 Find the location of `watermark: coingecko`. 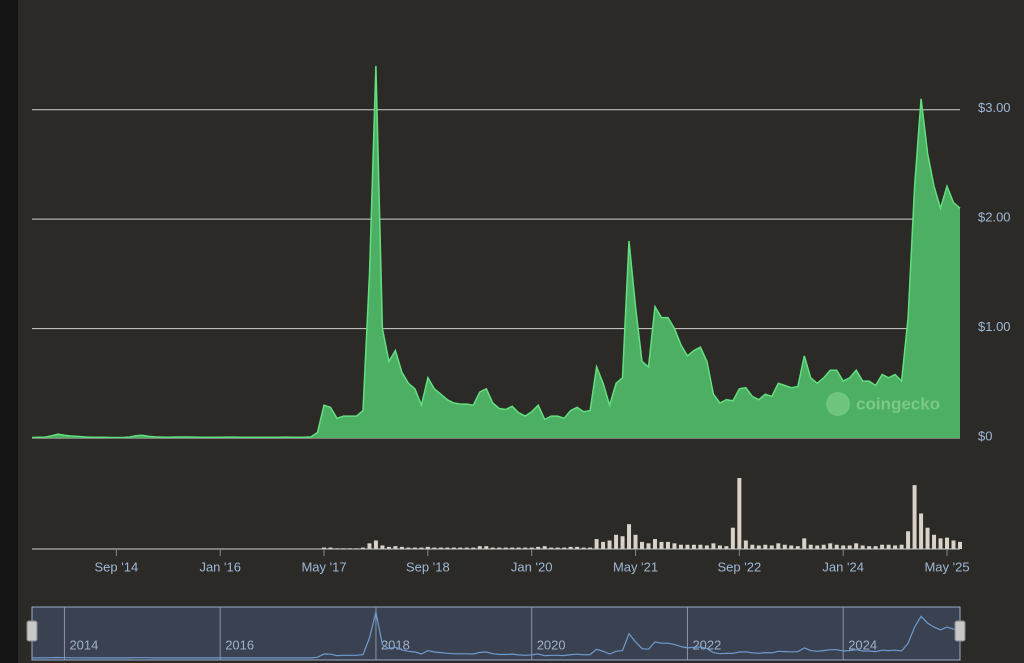

watermark: coingecko is located at coordinates (883, 404).